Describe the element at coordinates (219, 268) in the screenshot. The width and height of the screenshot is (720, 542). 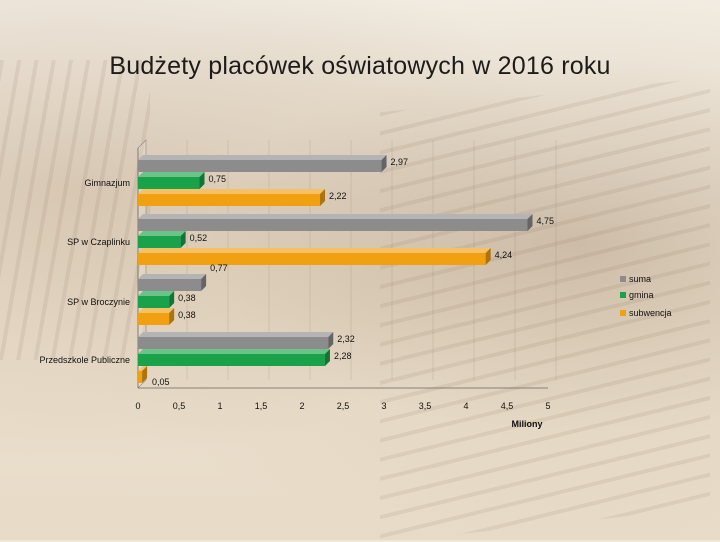
I see `data-label: 0,77` at that location.